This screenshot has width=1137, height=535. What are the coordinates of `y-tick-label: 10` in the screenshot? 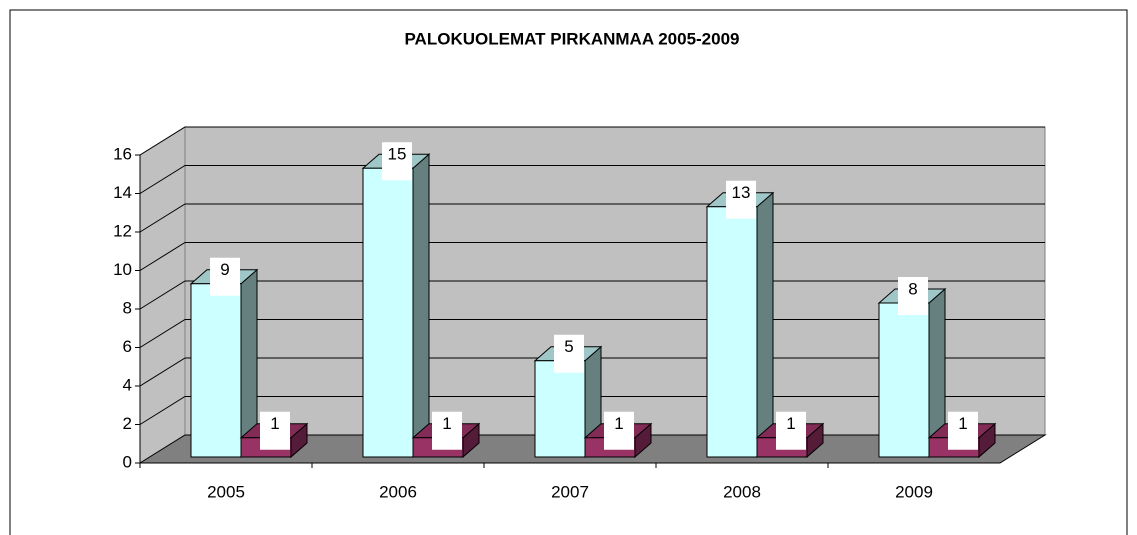 It's located at (122, 269).